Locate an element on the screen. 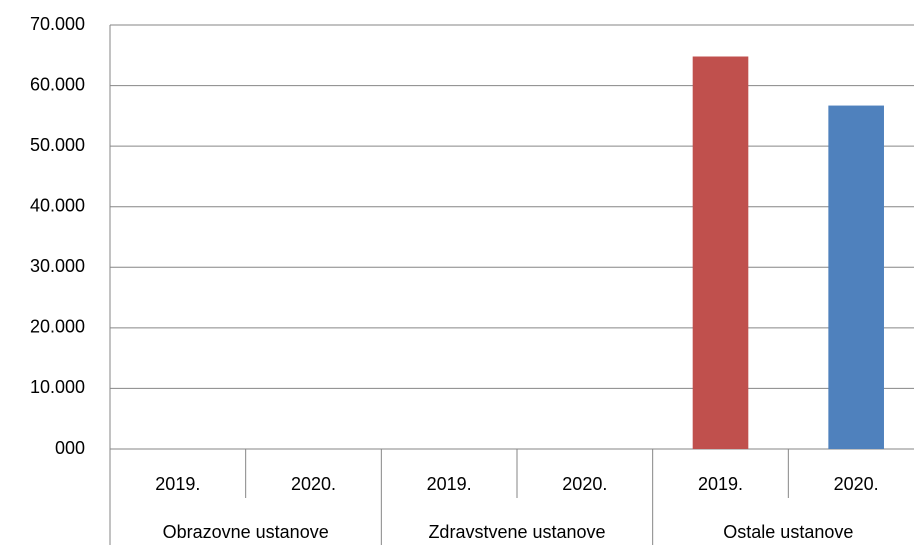 This screenshot has height=545, width=914. y-tick-label: 40.000 is located at coordinates (57, 205).